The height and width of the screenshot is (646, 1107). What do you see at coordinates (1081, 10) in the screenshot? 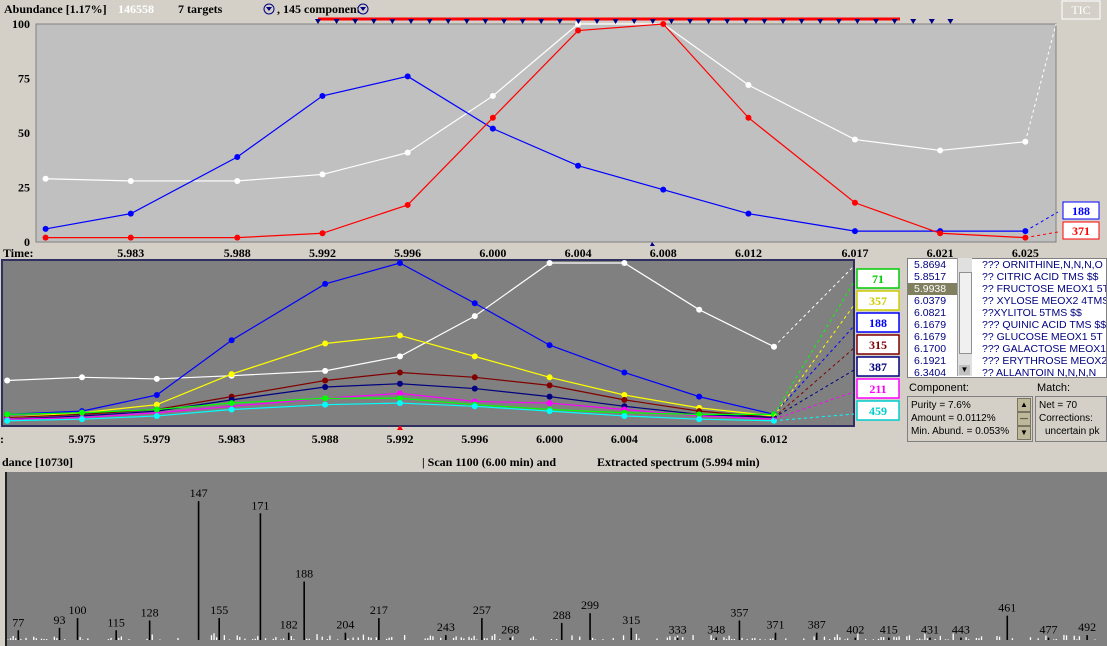
I see `tic-button: TIC` at bounding box center [1081, 10].